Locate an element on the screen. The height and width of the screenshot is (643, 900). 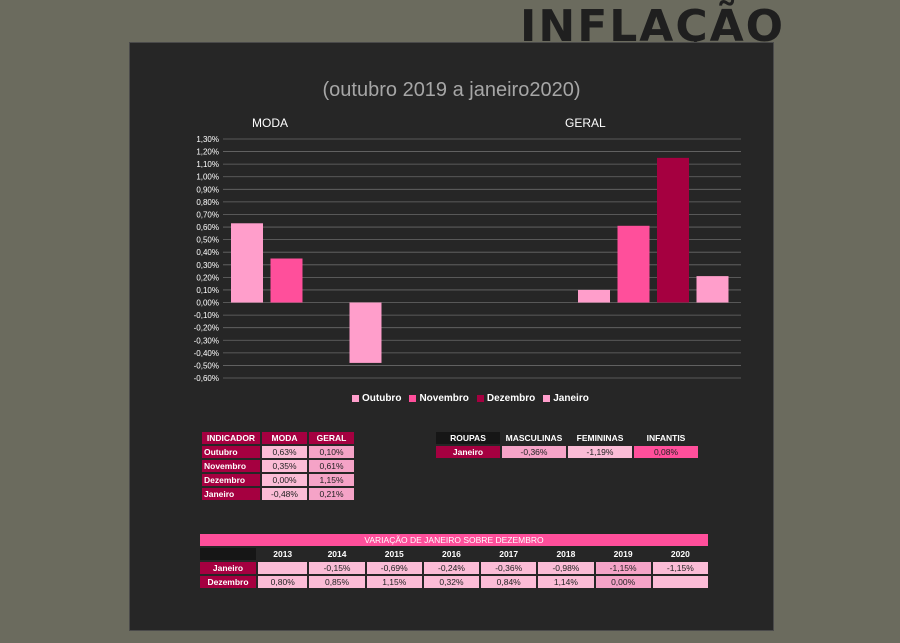
table-cell: -0,98% is located at coordinates (566, 568).